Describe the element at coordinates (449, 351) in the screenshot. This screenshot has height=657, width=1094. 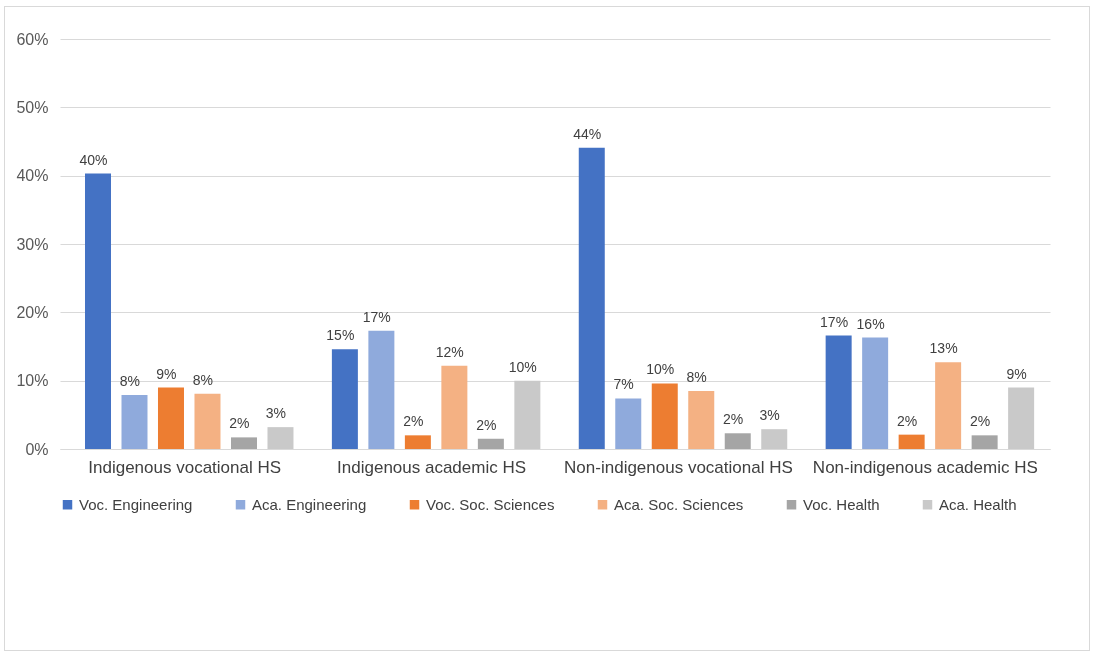
I see `data-label: 12%` at that location.